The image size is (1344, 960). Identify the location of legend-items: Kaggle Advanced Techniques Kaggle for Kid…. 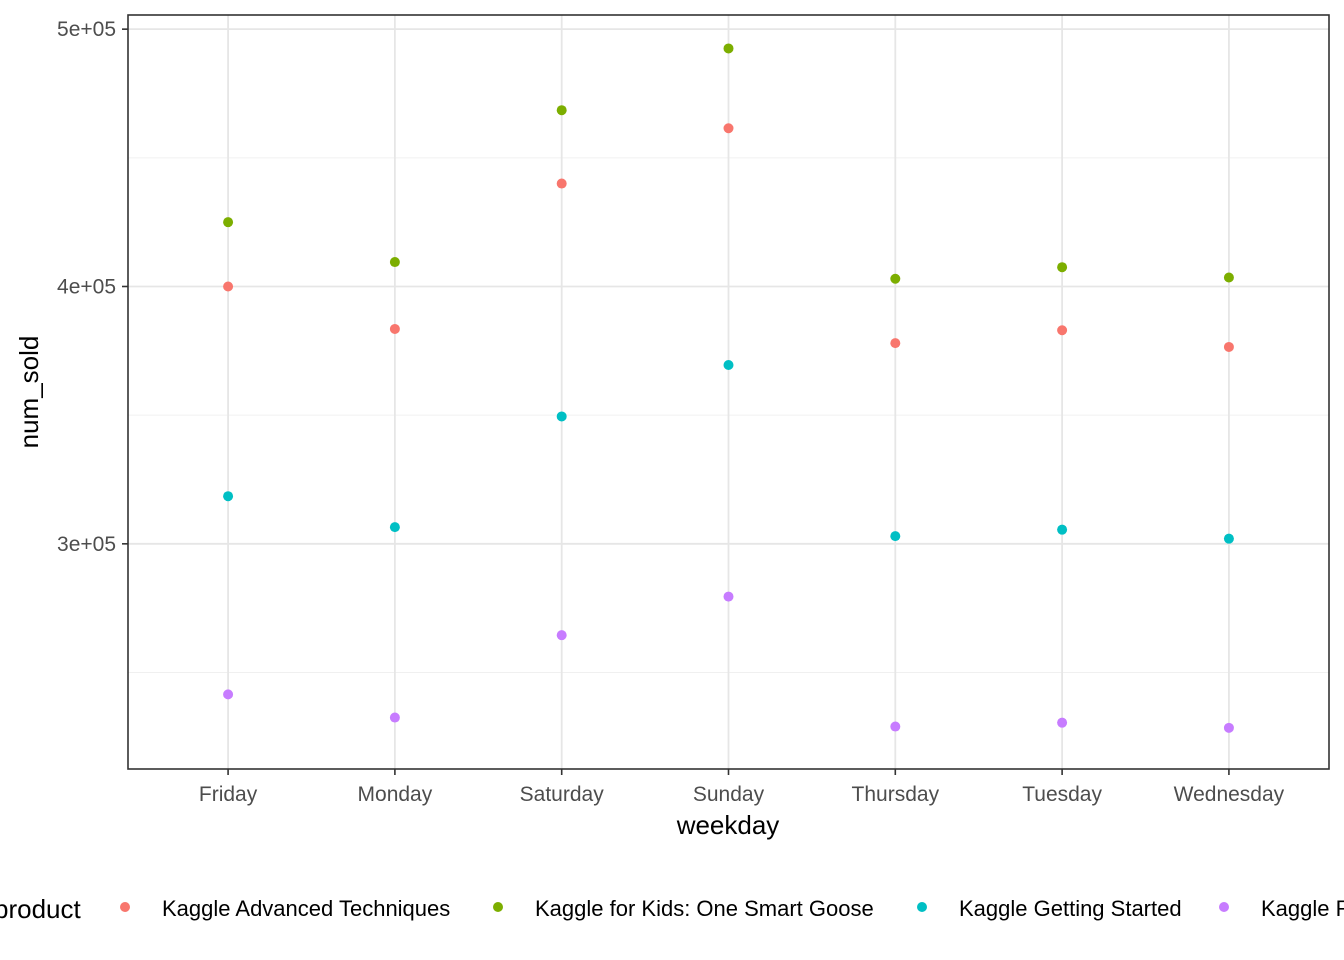
(732, 908).